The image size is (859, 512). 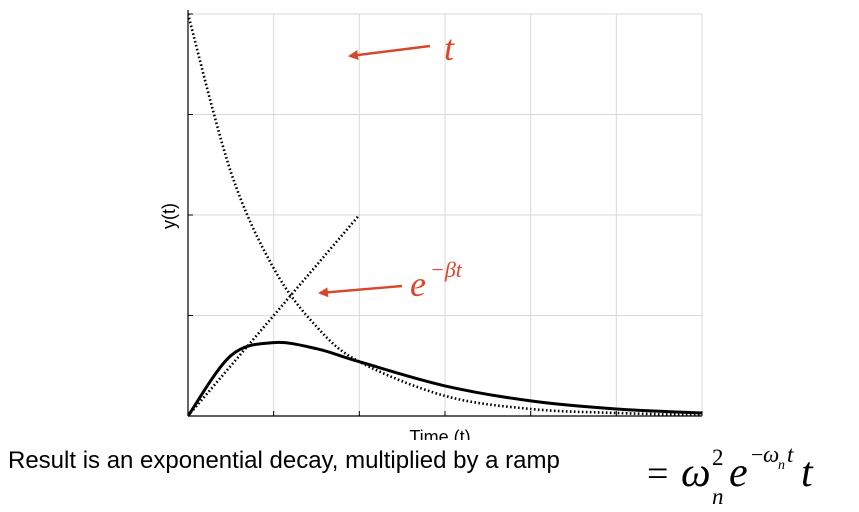 What do you see at coordinates (757, 454) in the screenshot?
I see `eq-exp-minus: −` at bounding box center [757, 454].